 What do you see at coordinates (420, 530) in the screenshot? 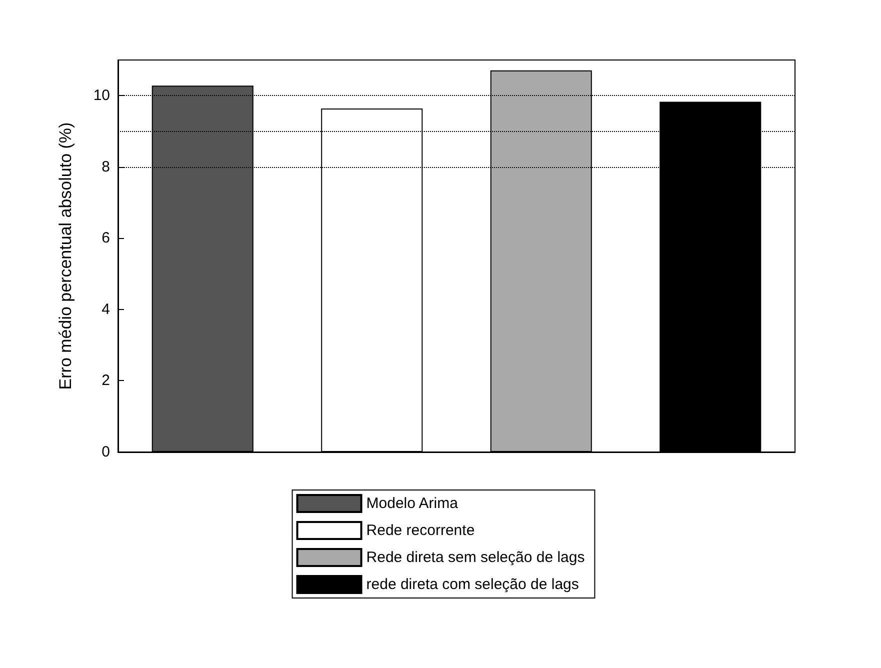
I see `legend-label: Rede recorrente` at bounding box center [420, 530].